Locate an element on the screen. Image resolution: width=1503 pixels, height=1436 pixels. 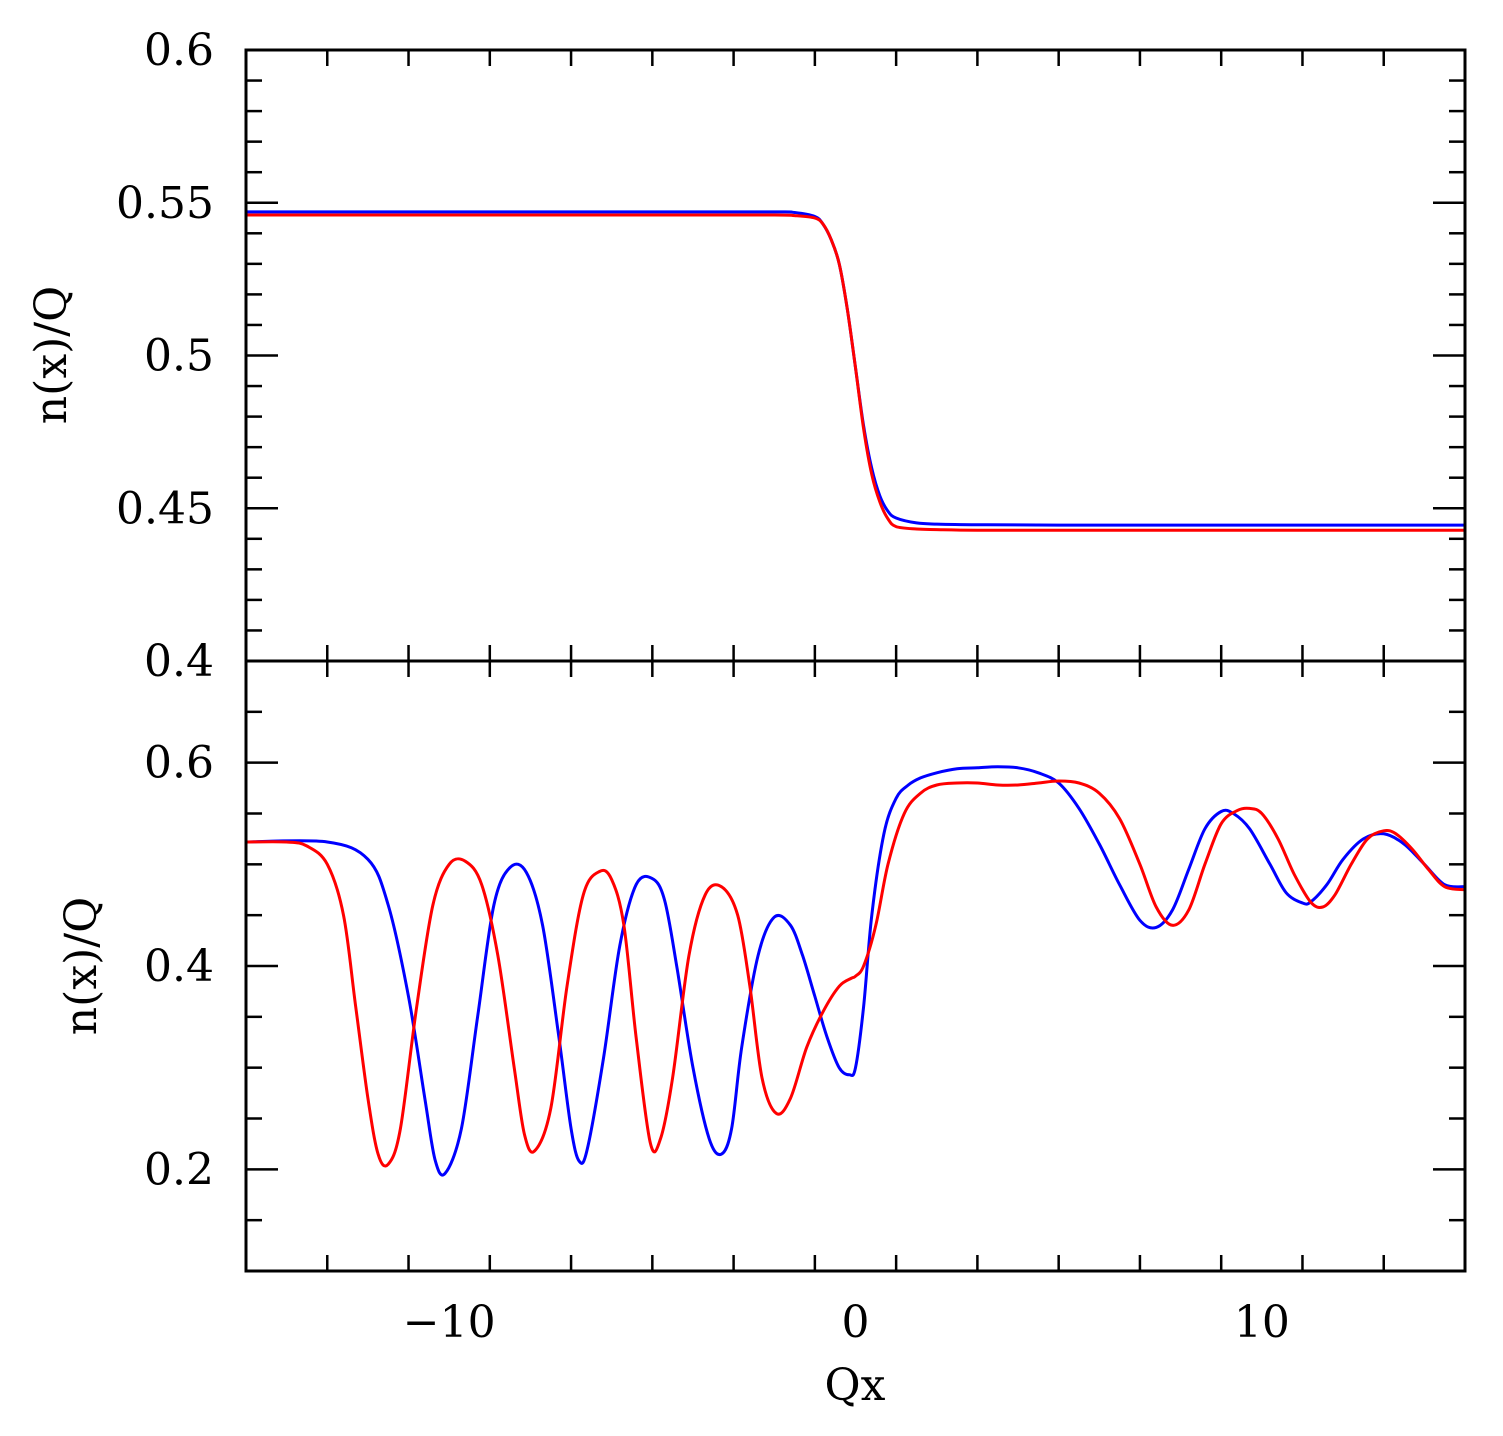
top-panel-ylabel: n(x)/Q is located at coordinates (51, 355).